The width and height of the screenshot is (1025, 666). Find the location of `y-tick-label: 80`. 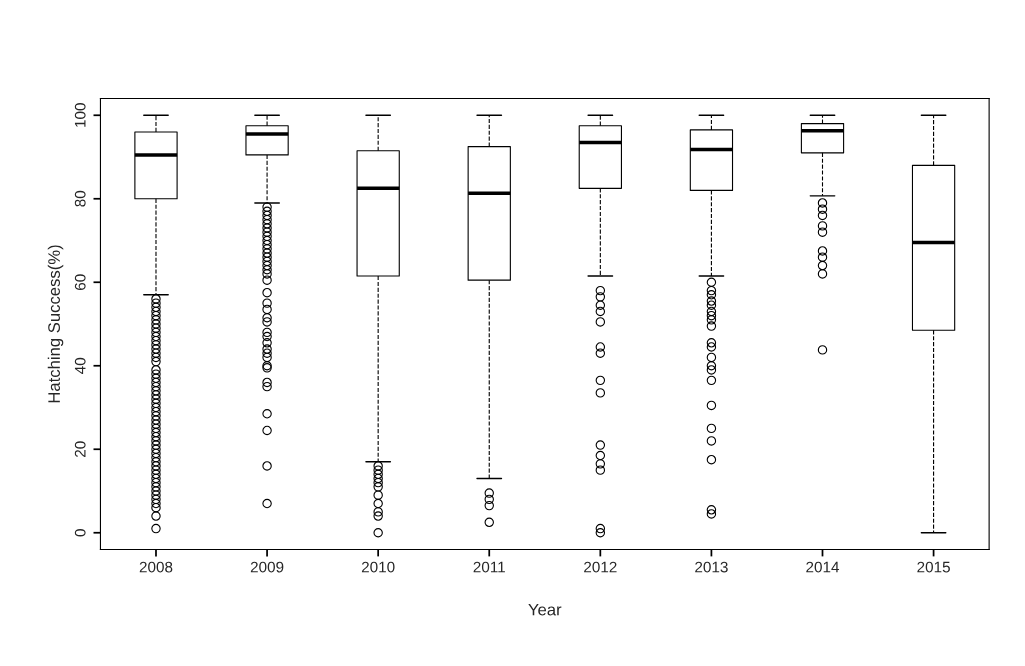

y-tick-label: 80 is located at coordinates (80, 198).